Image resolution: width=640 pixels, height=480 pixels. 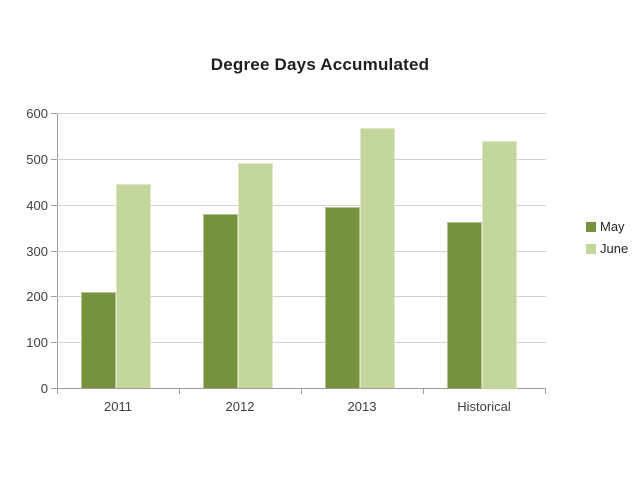 What do you see at coordinates (612, 226) in the screenshot?
I see `legend-label-may: May` at bounding box center [612, 226].